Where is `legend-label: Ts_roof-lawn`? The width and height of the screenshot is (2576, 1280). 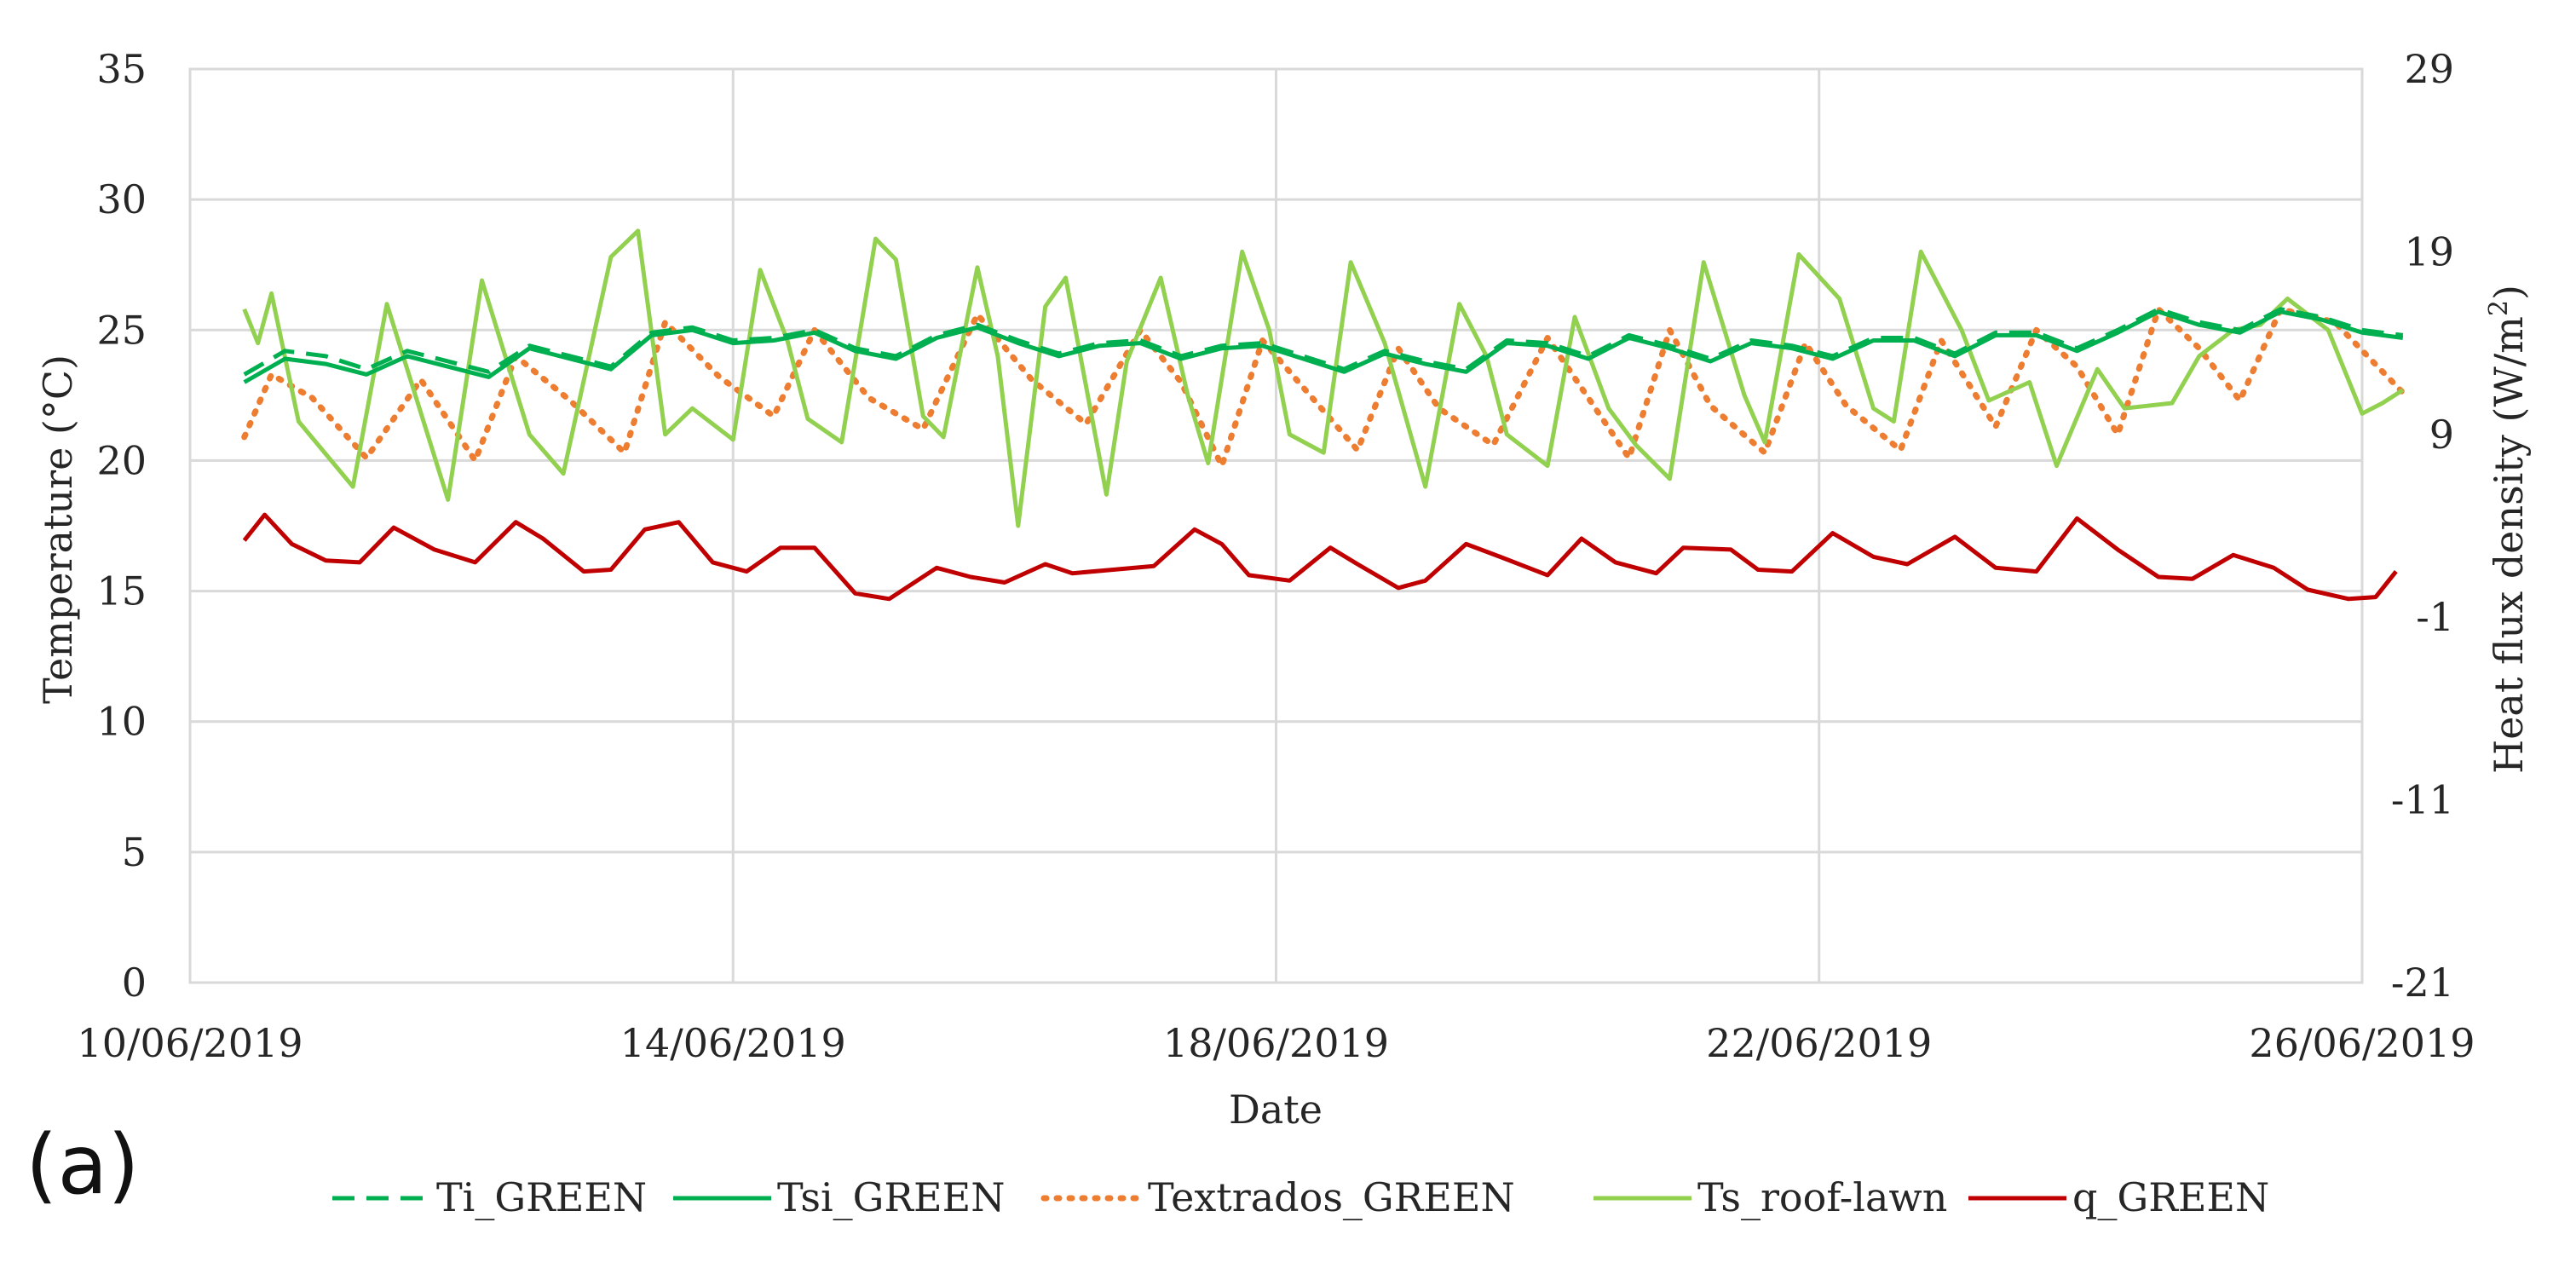 legend-label: Ts_roof-lawn is located at coordinates (1822, 1197).